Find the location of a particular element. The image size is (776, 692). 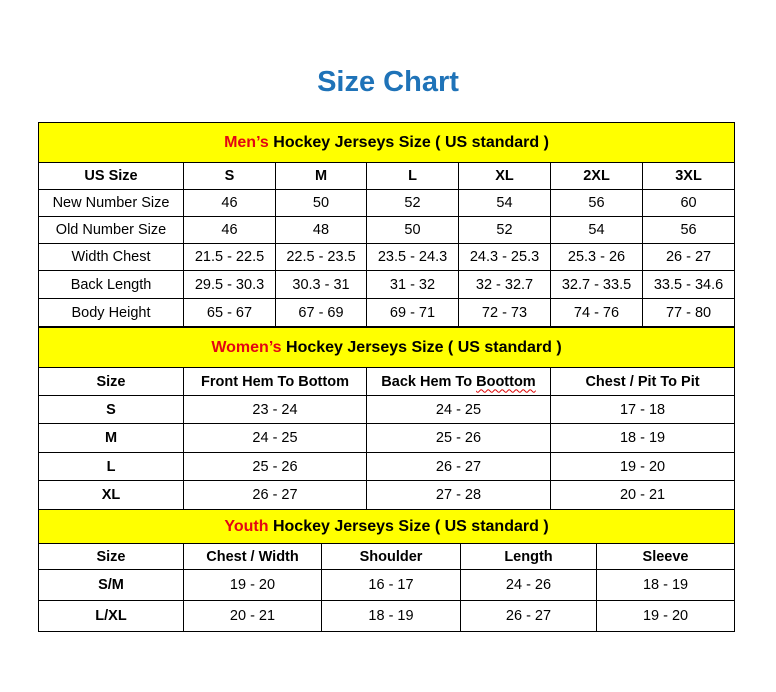

column-header-label: 3XL is located at coordinates (688, 176).